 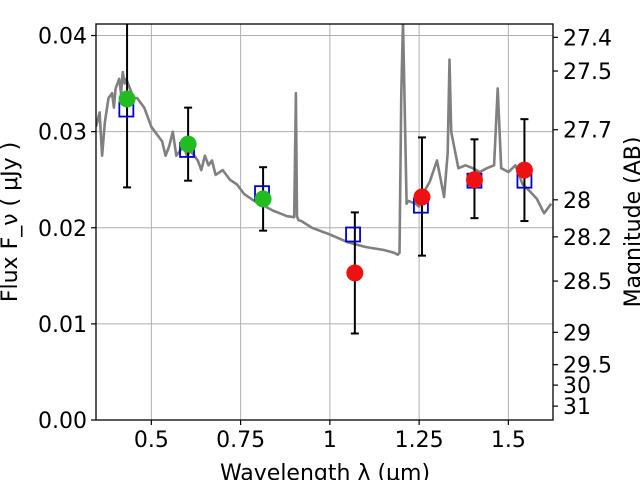 I want to click on y-ticks: 0.00 0.01 0.02 0.03 0.04, so click(x=67, y=229).